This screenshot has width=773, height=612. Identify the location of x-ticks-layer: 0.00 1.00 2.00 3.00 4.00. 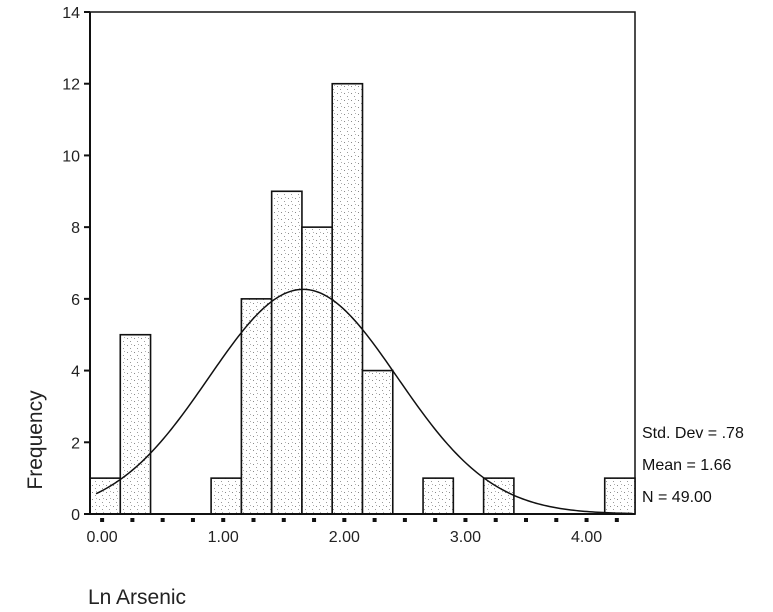
(353, 532).